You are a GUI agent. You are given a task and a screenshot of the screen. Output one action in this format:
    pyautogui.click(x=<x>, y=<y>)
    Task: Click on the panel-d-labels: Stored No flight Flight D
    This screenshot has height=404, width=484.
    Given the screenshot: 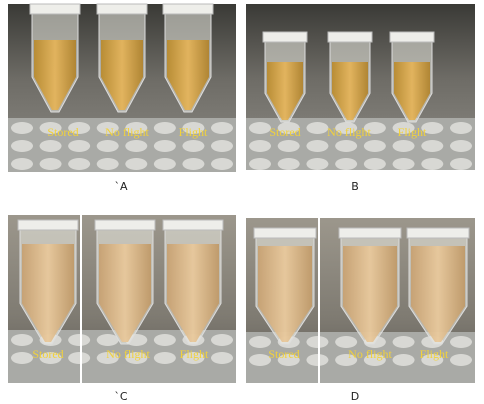 What is the action you would take?
    pyautogui.click(x=358, y=375)
    